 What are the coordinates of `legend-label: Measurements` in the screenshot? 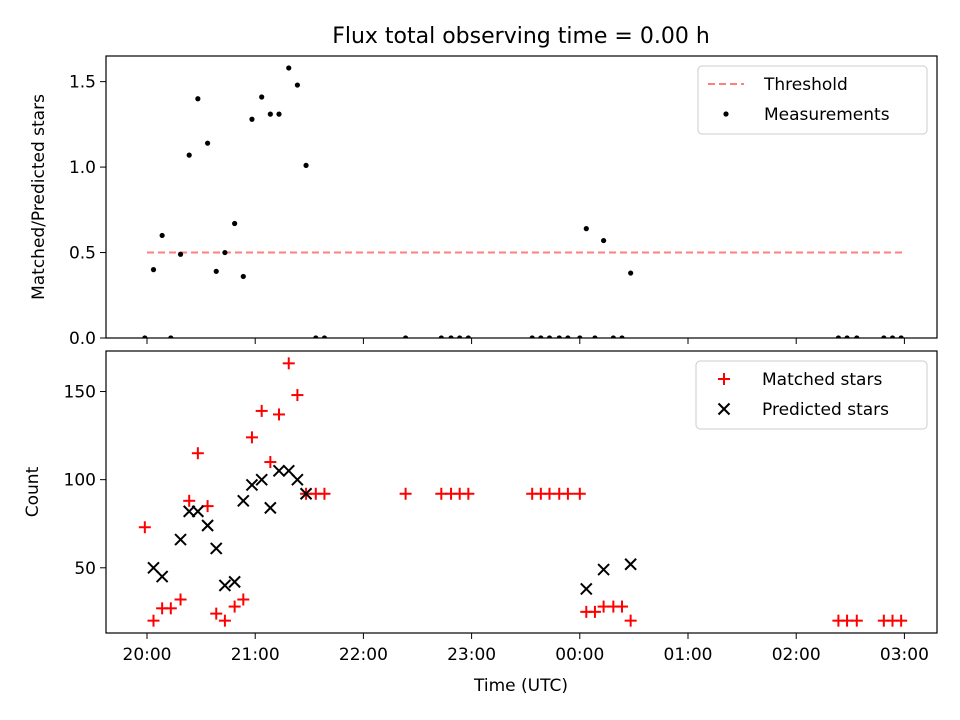 It's located at (827, 115).